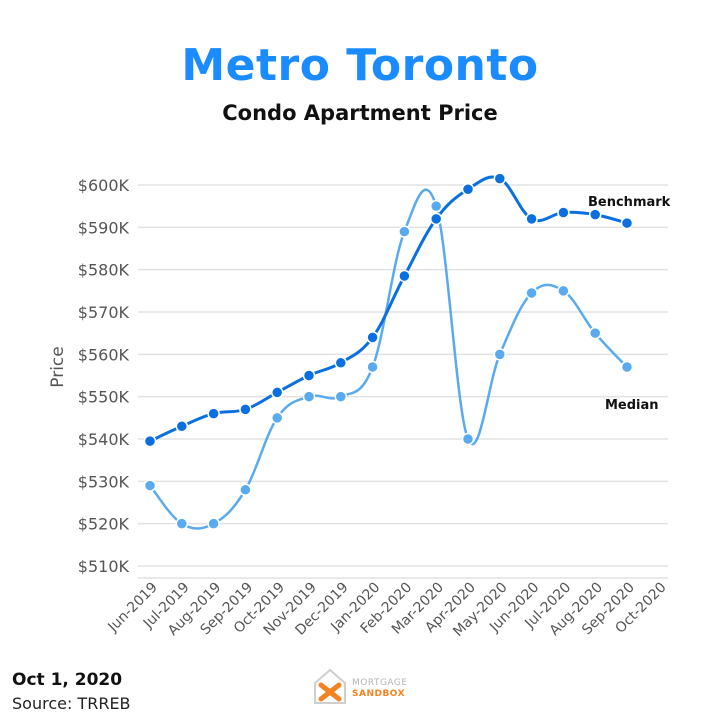 The height and width of the screenshot is (720, 720). What do you see at coordinates (71, 703) in the screenshot?
I see `source-note: Source: TRREB` at bounding box center [71, 703].